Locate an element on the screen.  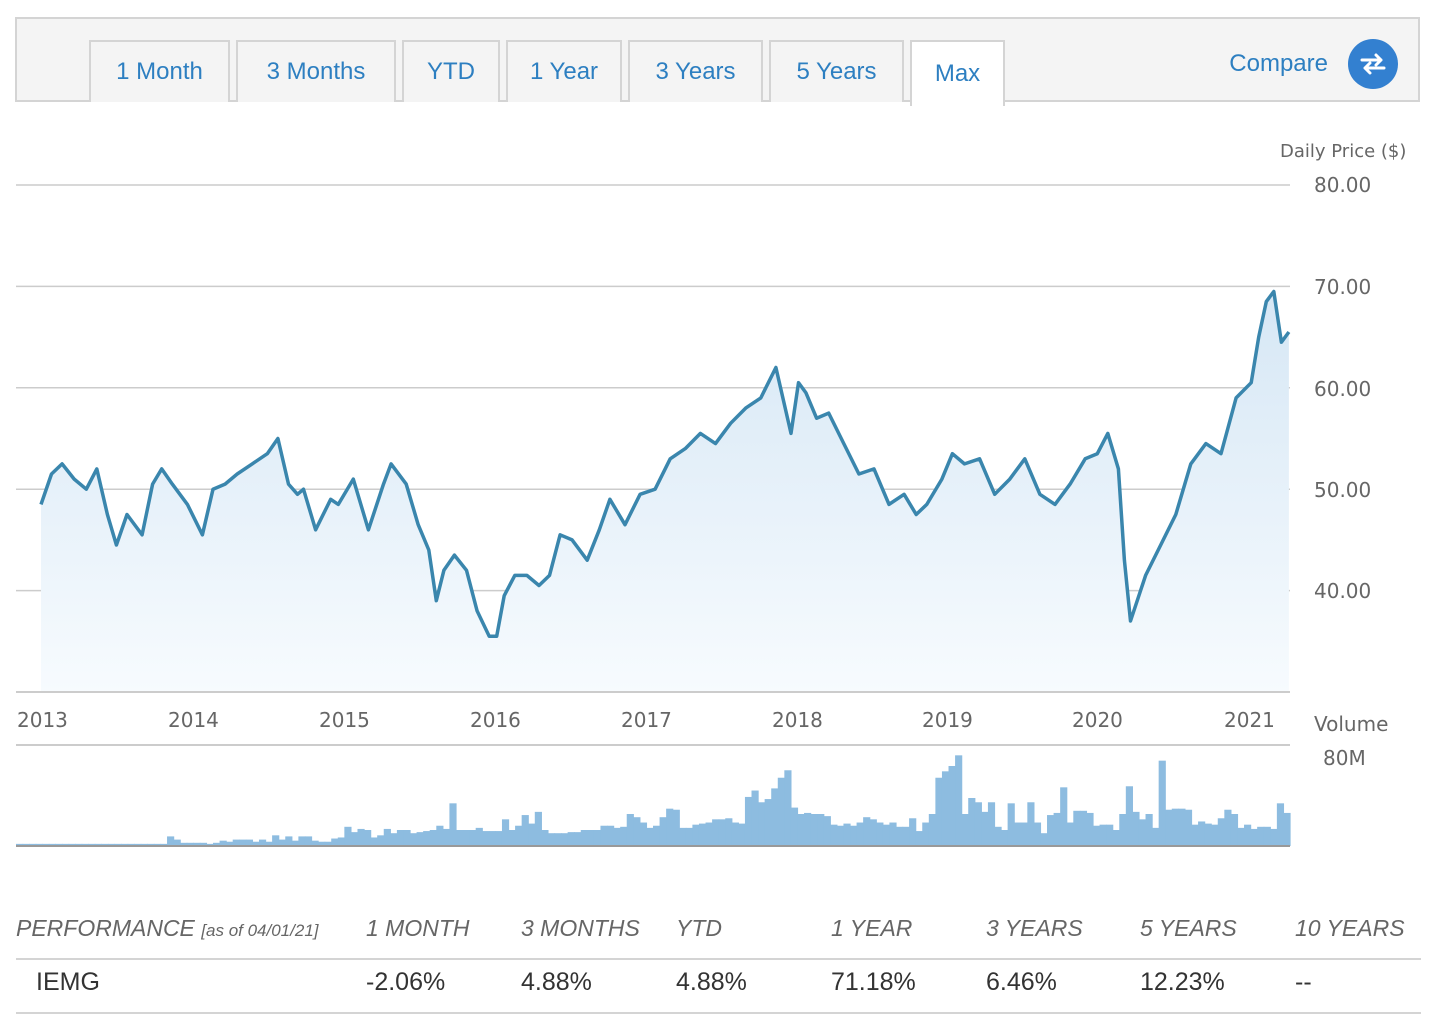
y-tick-label: 40.00 is located at coordinates (1343, 591).